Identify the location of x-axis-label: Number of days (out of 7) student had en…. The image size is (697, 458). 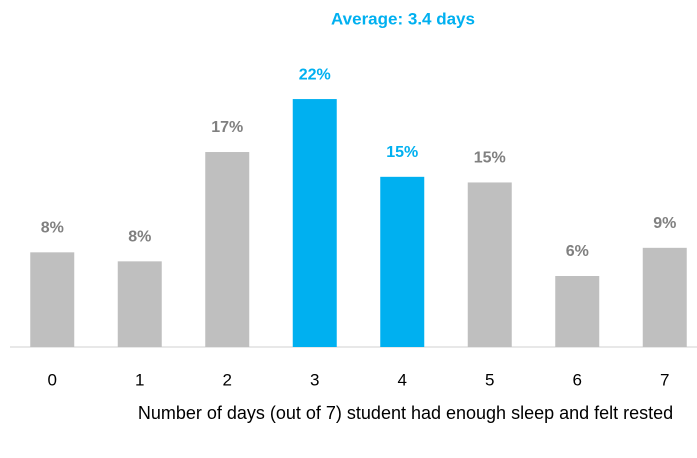
(405, 413).